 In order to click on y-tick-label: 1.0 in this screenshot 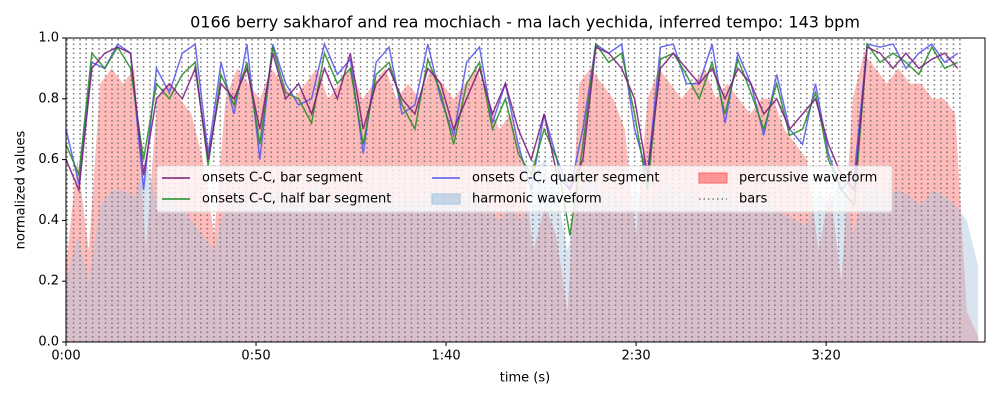, I will do `click(48, 38)`.